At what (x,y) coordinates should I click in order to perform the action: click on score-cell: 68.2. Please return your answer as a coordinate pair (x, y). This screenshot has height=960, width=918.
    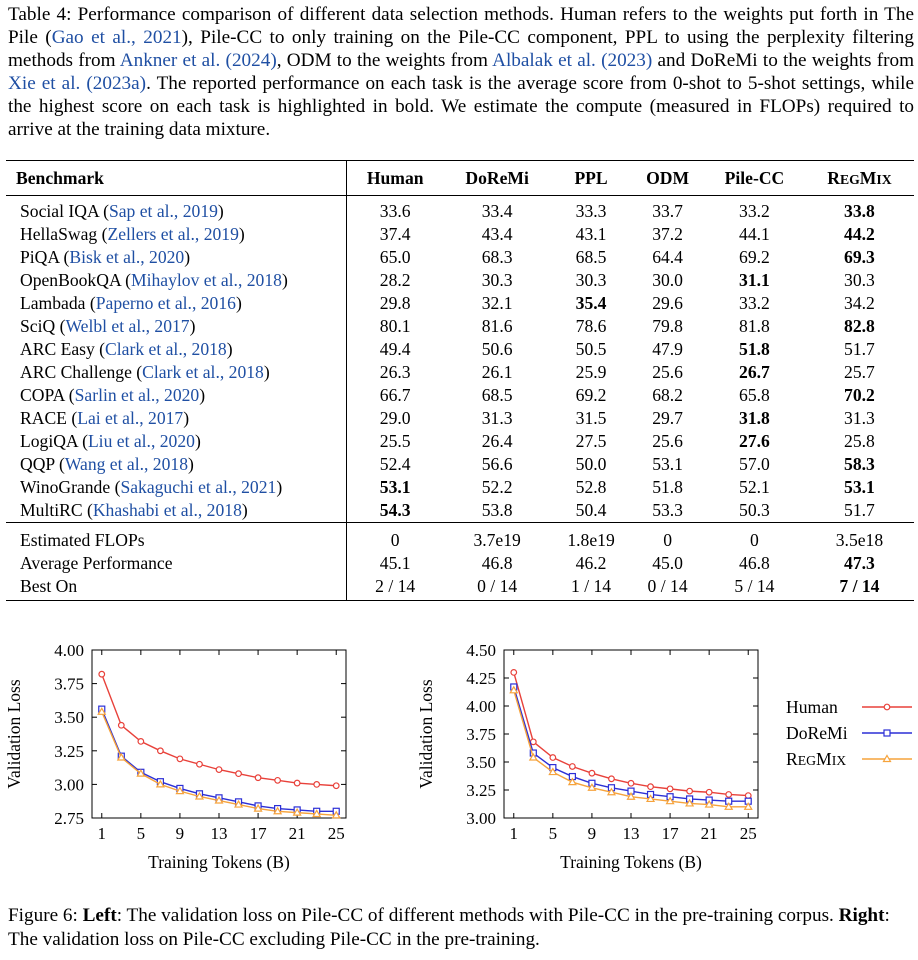
    Looking at the image, I should click on (667, 395).